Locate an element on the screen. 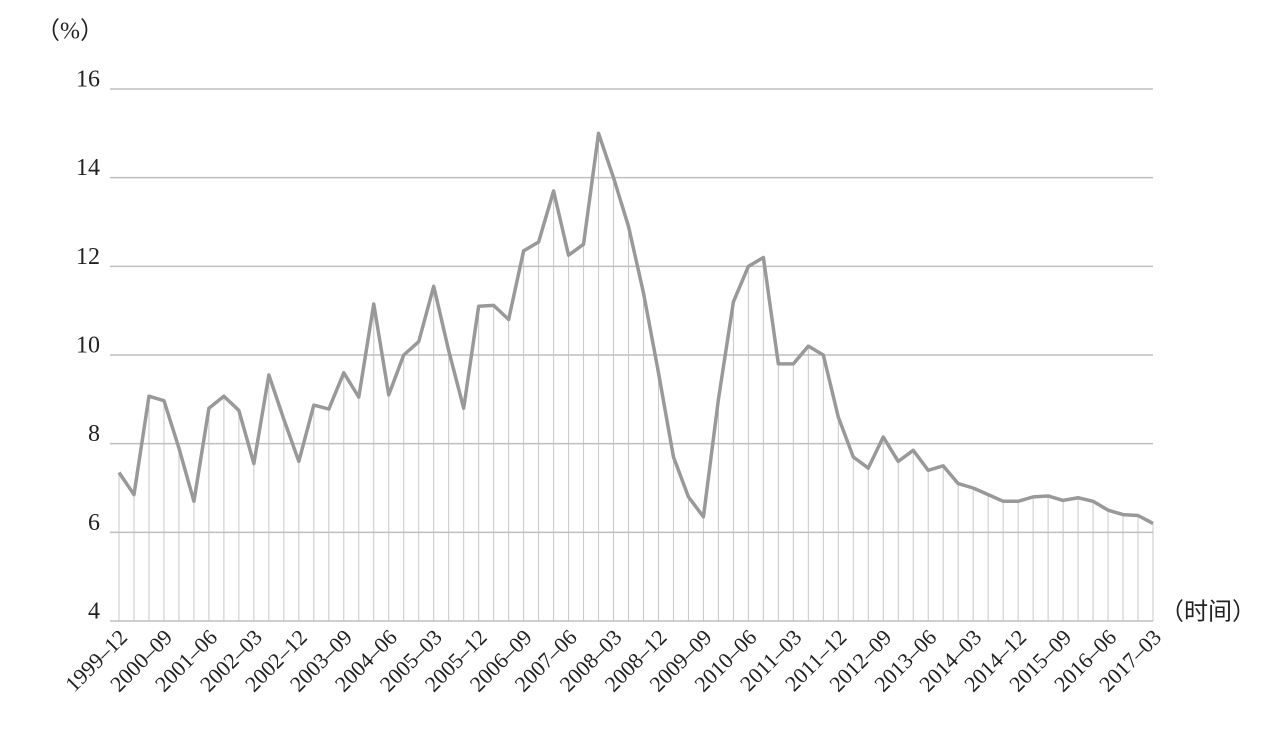  y-tick-label: 8 is located at coordinates (94, 434).